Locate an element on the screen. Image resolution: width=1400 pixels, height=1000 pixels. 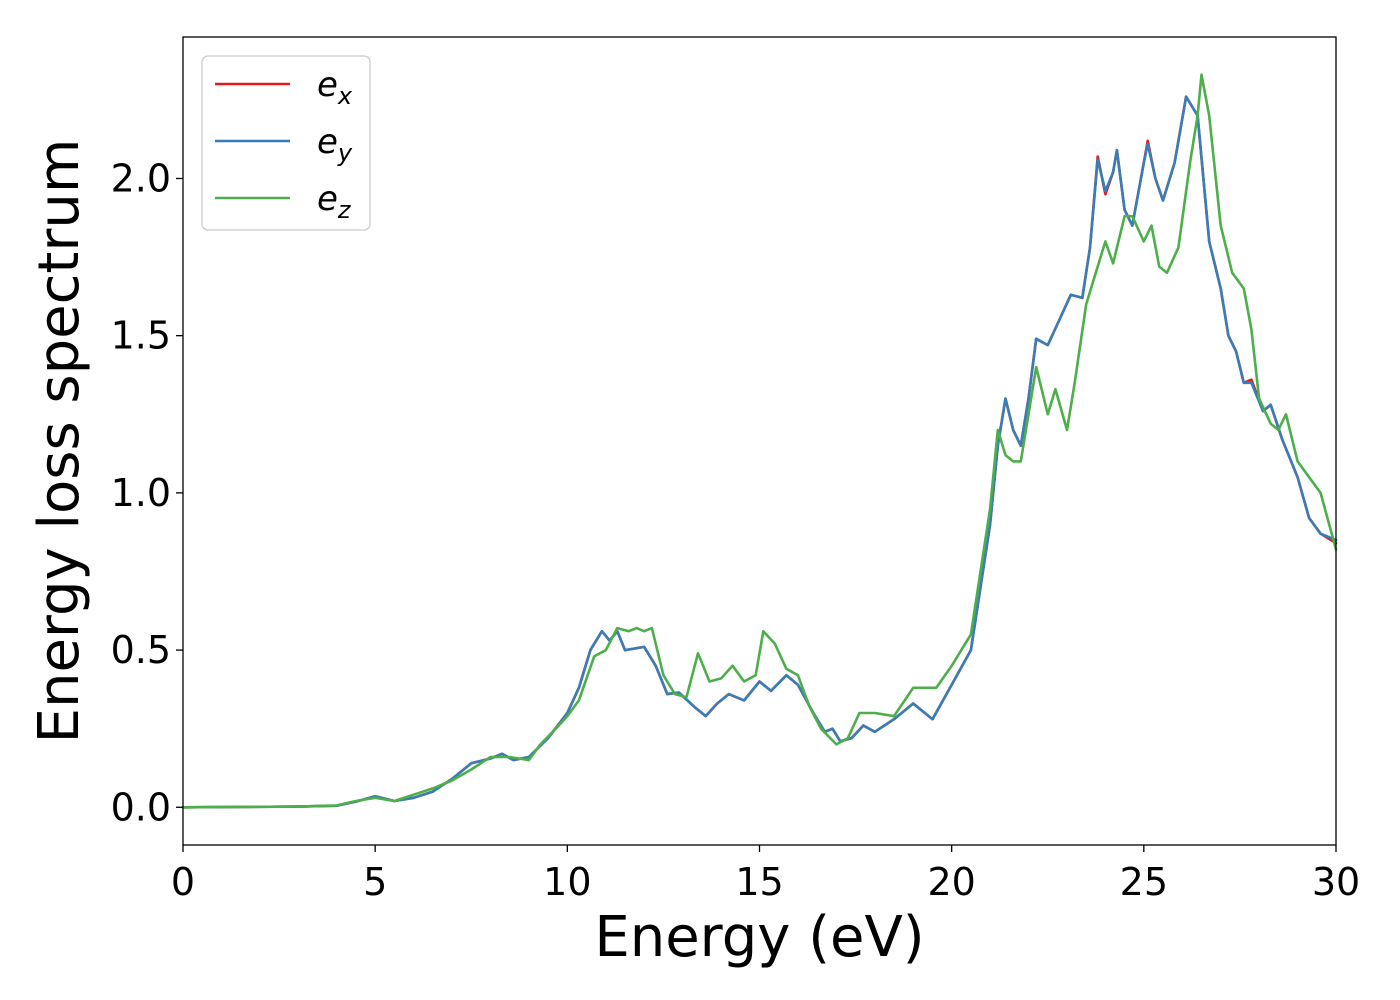
x-axis: 0 5 10 15 20 25 30 is located at coordinates (765, 874).